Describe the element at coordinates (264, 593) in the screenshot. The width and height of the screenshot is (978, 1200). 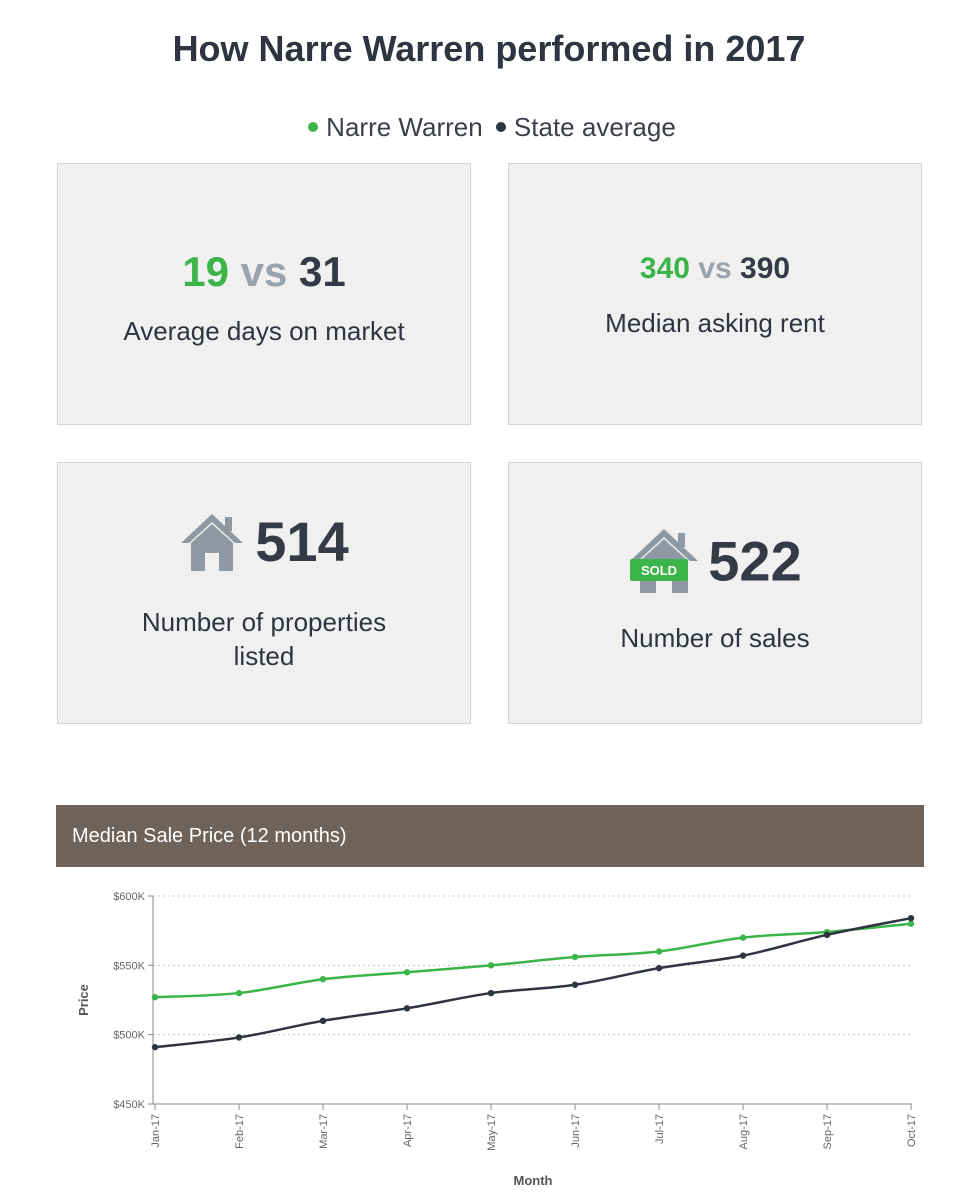
I see `properties-listed-card: 514 Number of properties listed` at that location.